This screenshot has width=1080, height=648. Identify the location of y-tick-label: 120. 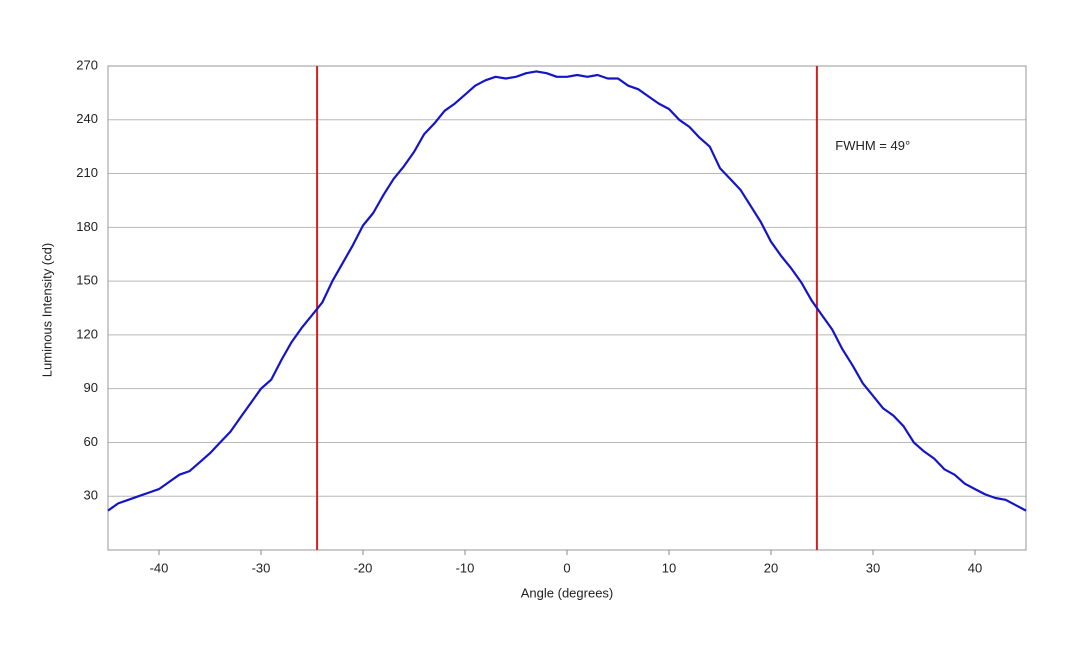
(87, 333).